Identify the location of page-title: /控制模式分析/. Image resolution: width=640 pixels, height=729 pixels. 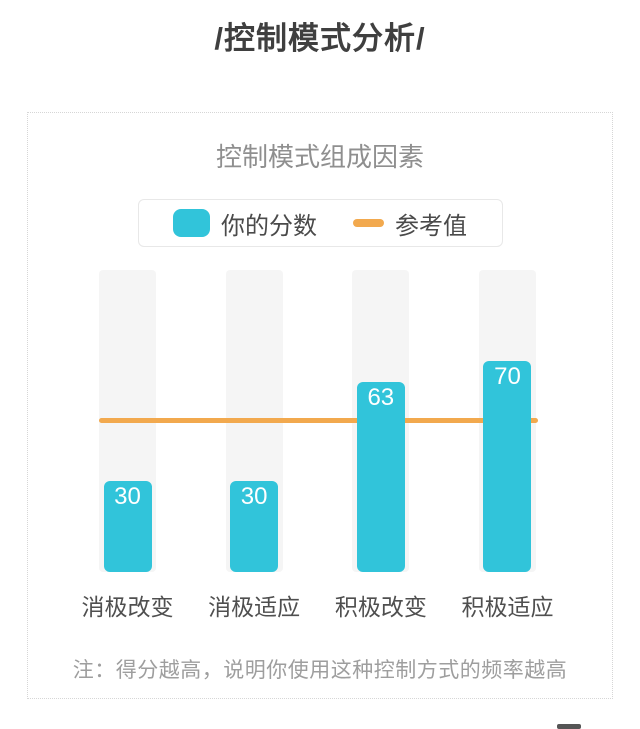
(320, 38).